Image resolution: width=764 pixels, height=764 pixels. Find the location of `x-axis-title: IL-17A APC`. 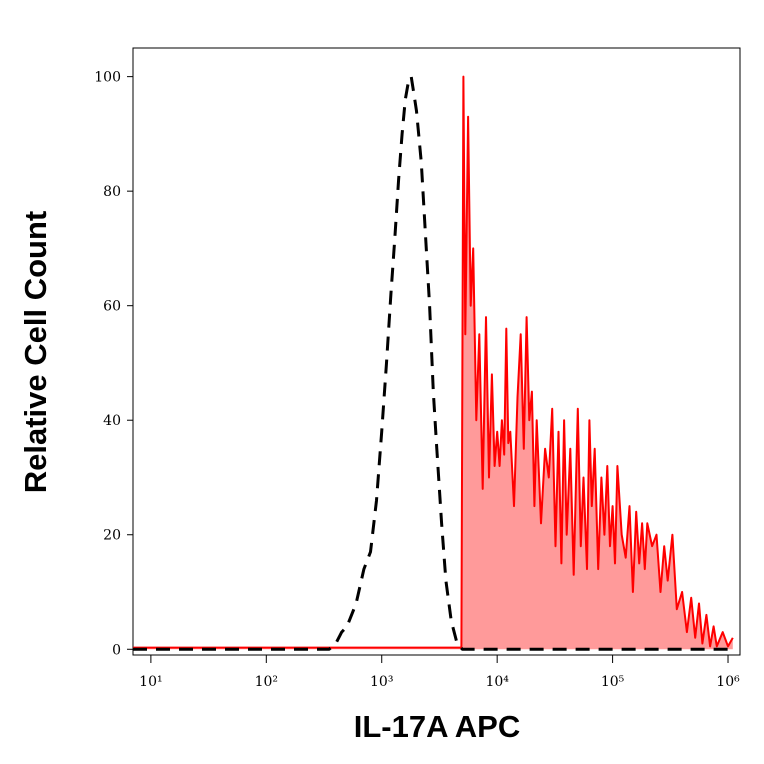

x-axis-title: IL-17A APC is located at coordinates (437, 726).